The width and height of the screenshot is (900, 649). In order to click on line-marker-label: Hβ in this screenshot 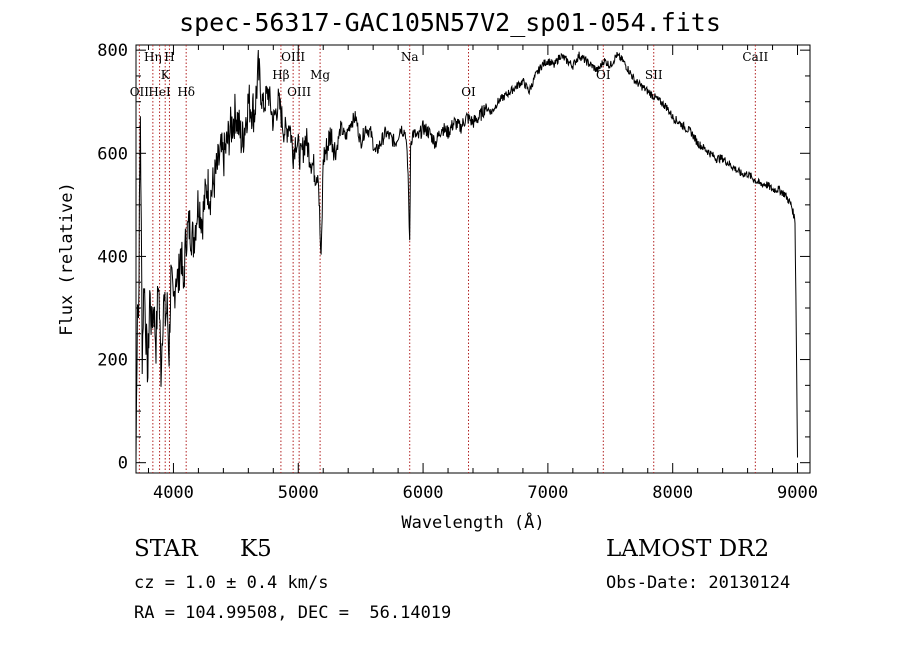, I will do `click(280, 75)`.